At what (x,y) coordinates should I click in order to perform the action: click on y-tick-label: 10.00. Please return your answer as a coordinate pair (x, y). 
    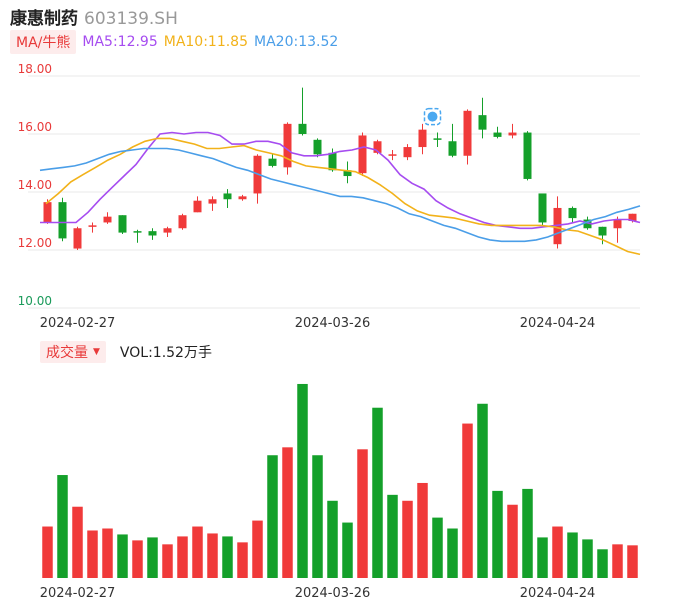
    Looking at the image, I should click on (35, 301).